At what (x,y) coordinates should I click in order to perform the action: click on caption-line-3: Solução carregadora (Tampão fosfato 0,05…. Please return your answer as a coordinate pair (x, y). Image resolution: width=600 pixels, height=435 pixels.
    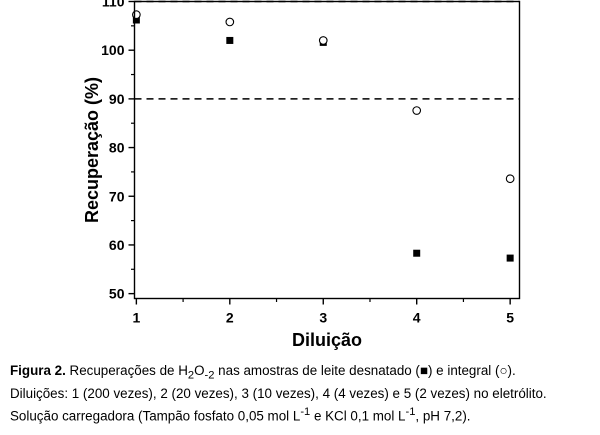
    Looking at the image, I should click on (302, 414).